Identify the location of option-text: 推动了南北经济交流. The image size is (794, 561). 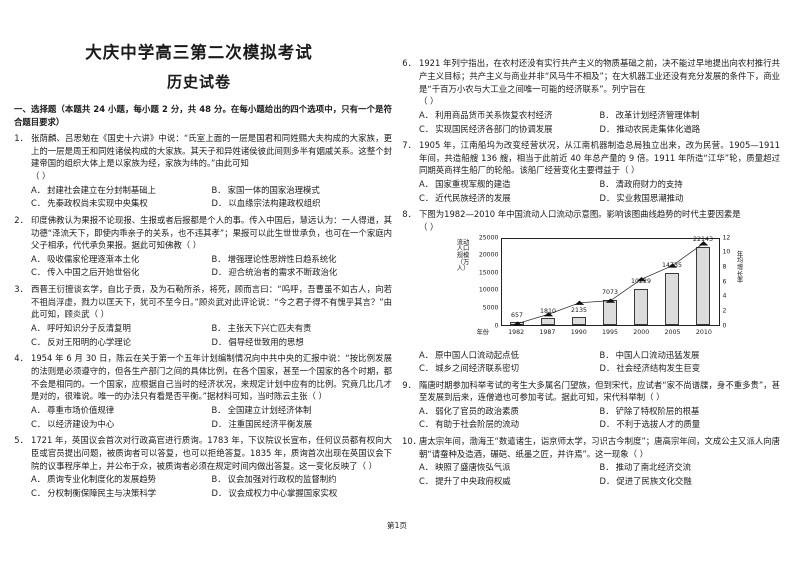
(653, 467).